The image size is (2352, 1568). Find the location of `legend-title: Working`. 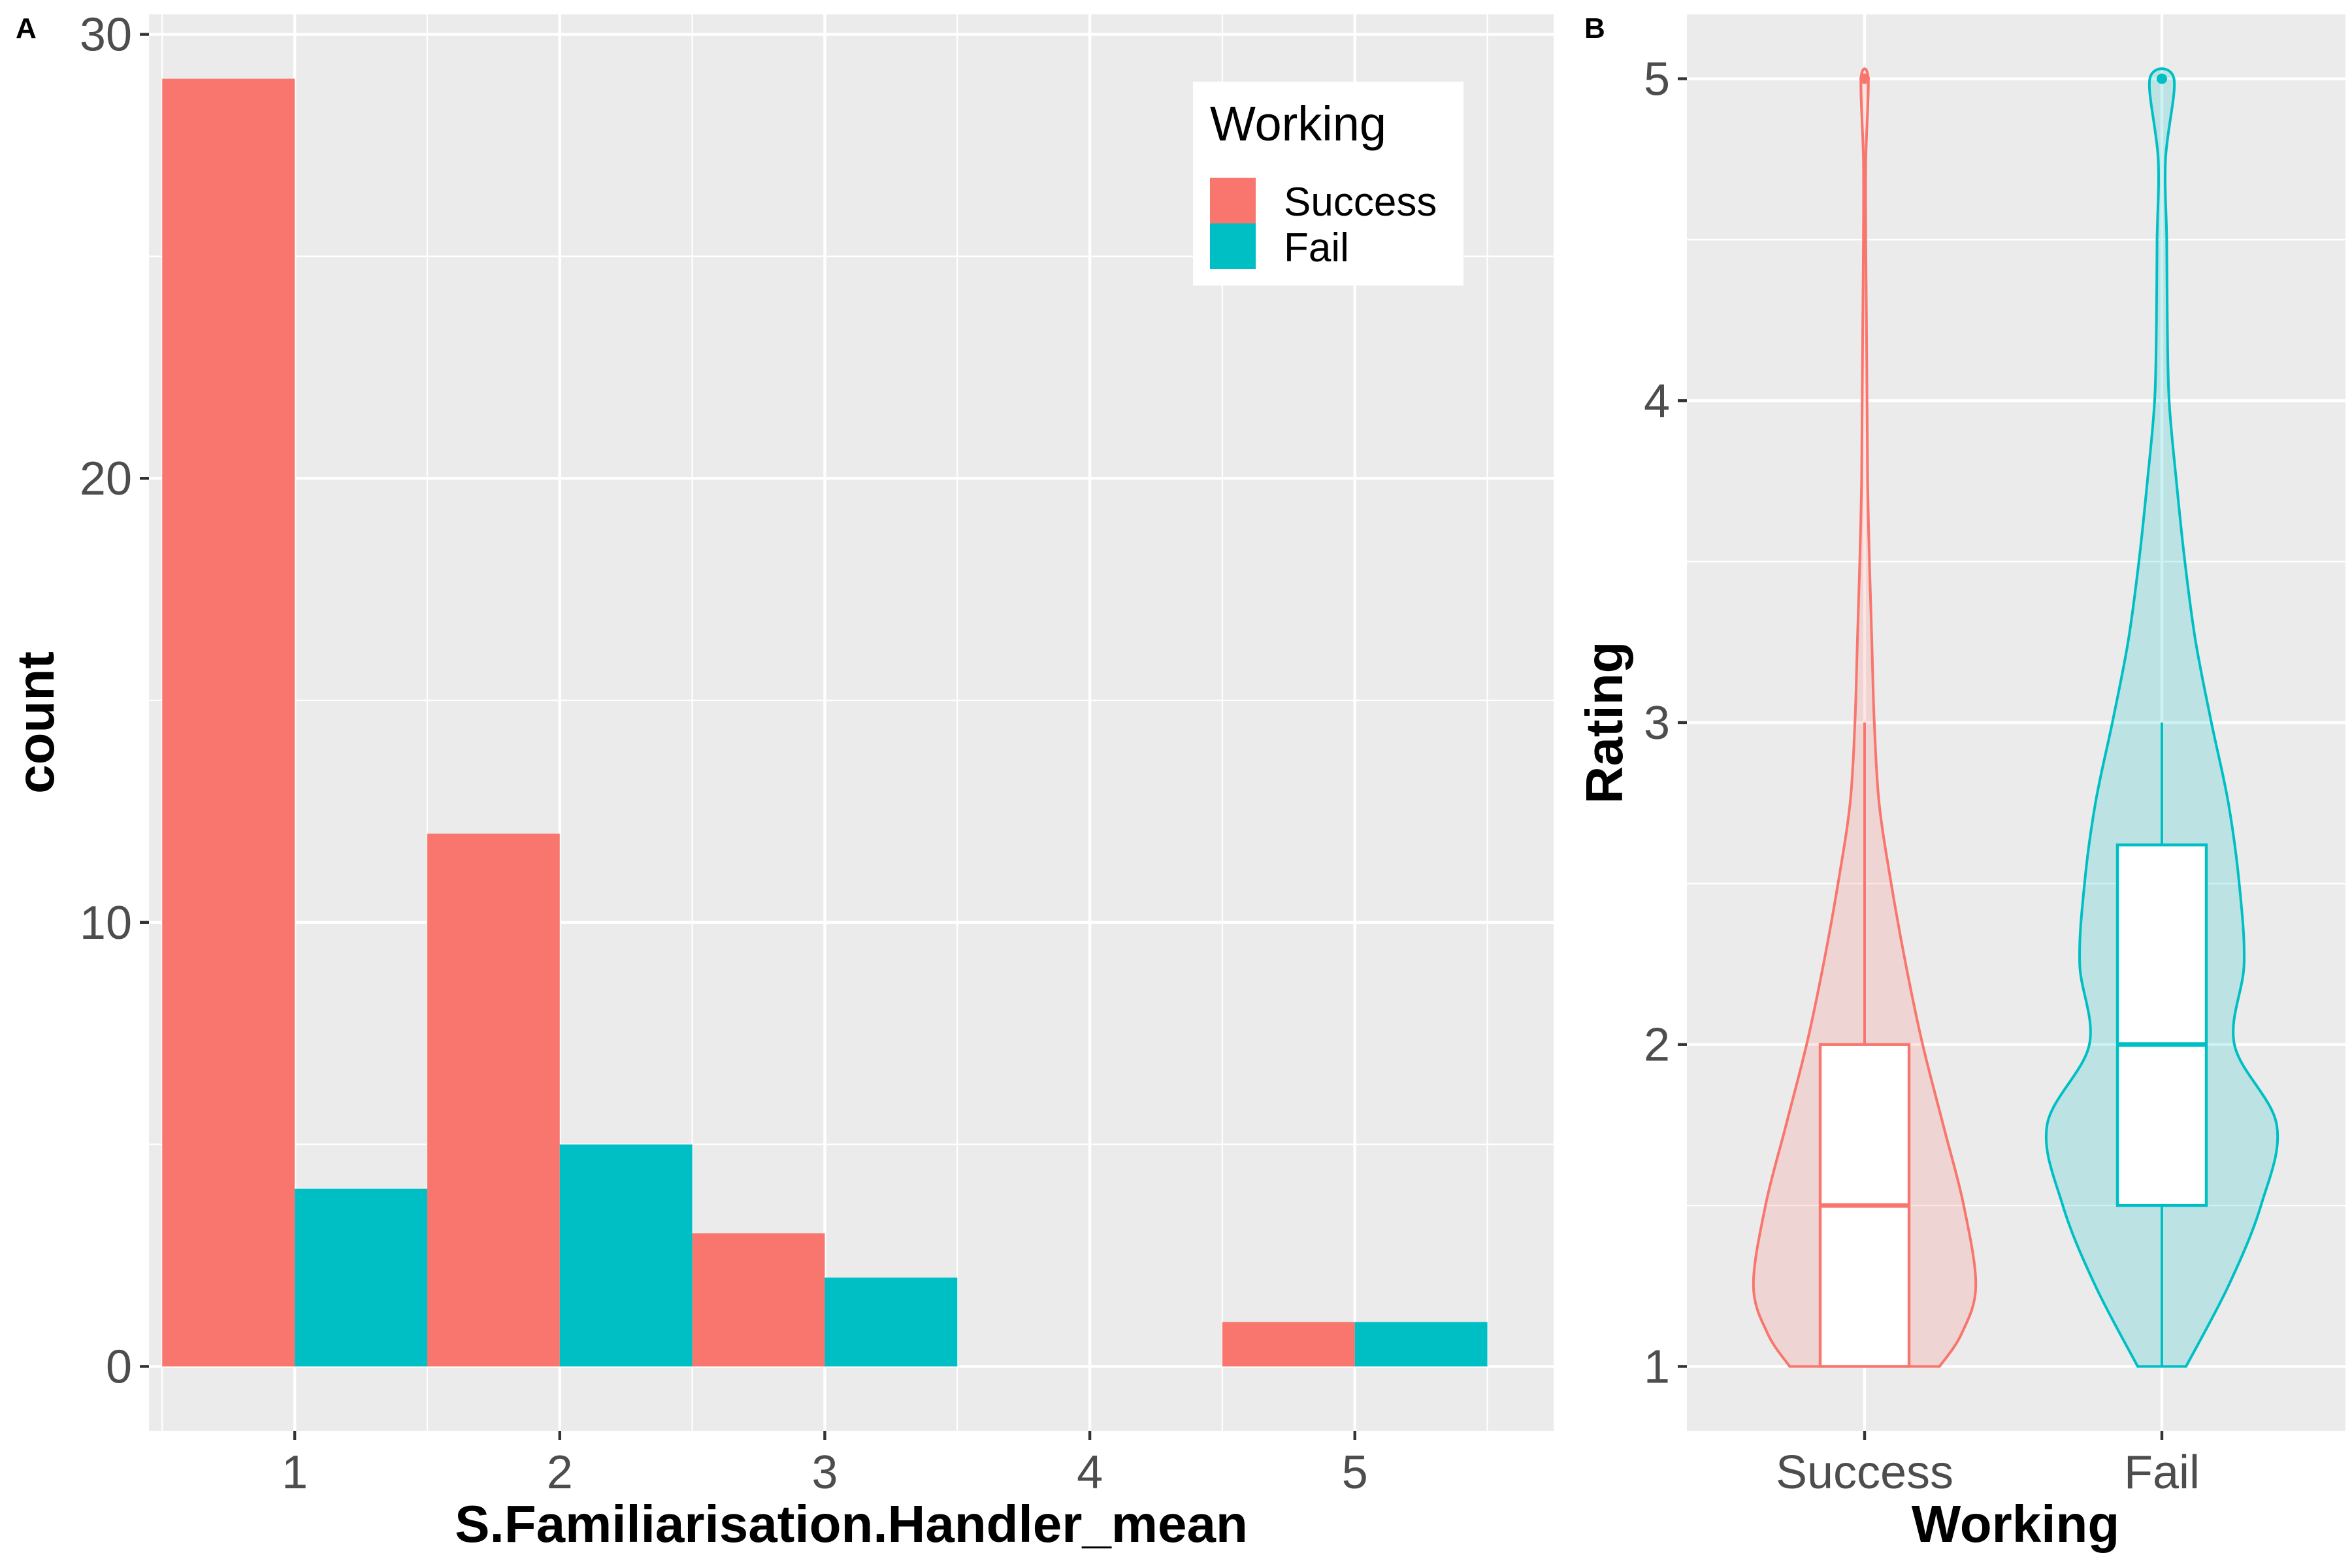

legend-title: Working is located at coordinates (1298, 124).